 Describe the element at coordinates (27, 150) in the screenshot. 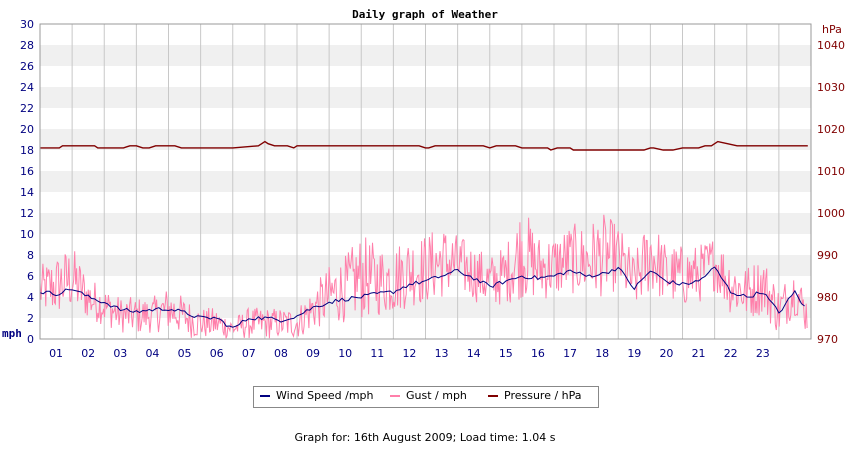

I see `left-tick-label: 18` at that location.